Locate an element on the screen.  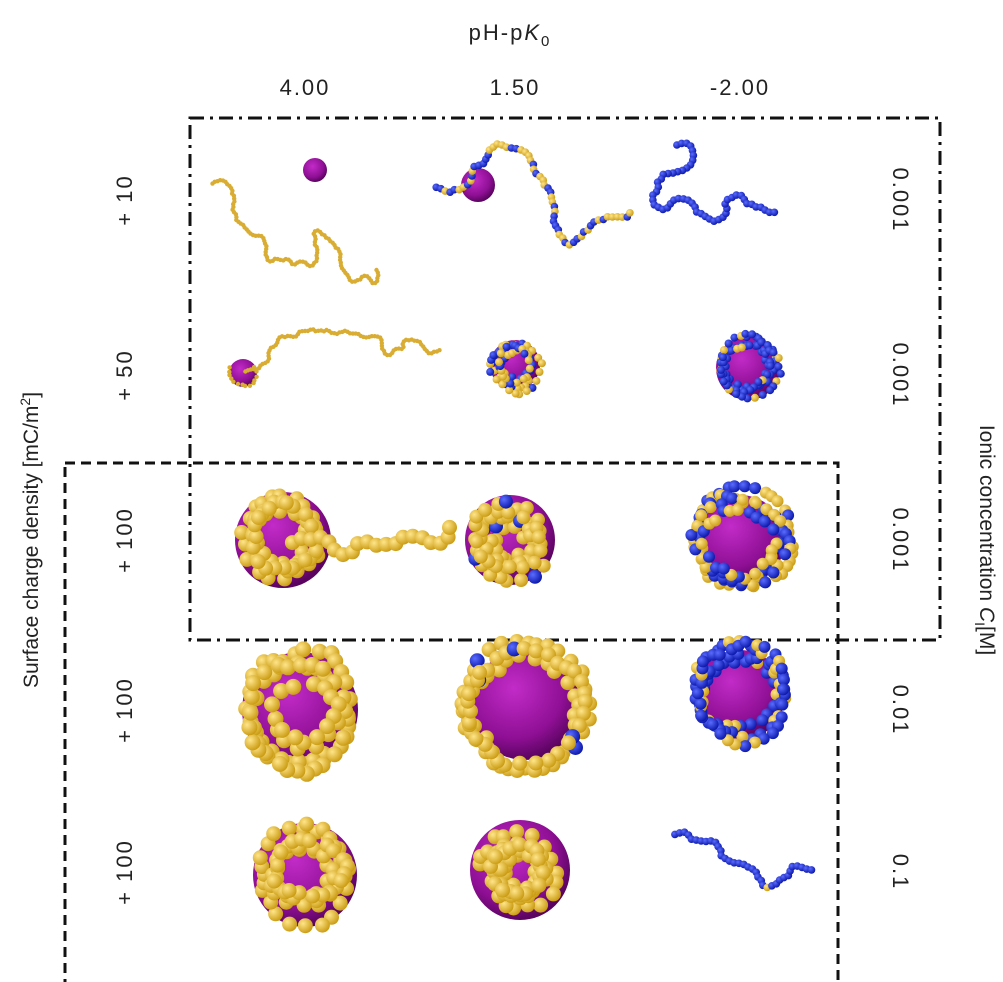
column-label: 1.50 is located at coordinates (515, 87).